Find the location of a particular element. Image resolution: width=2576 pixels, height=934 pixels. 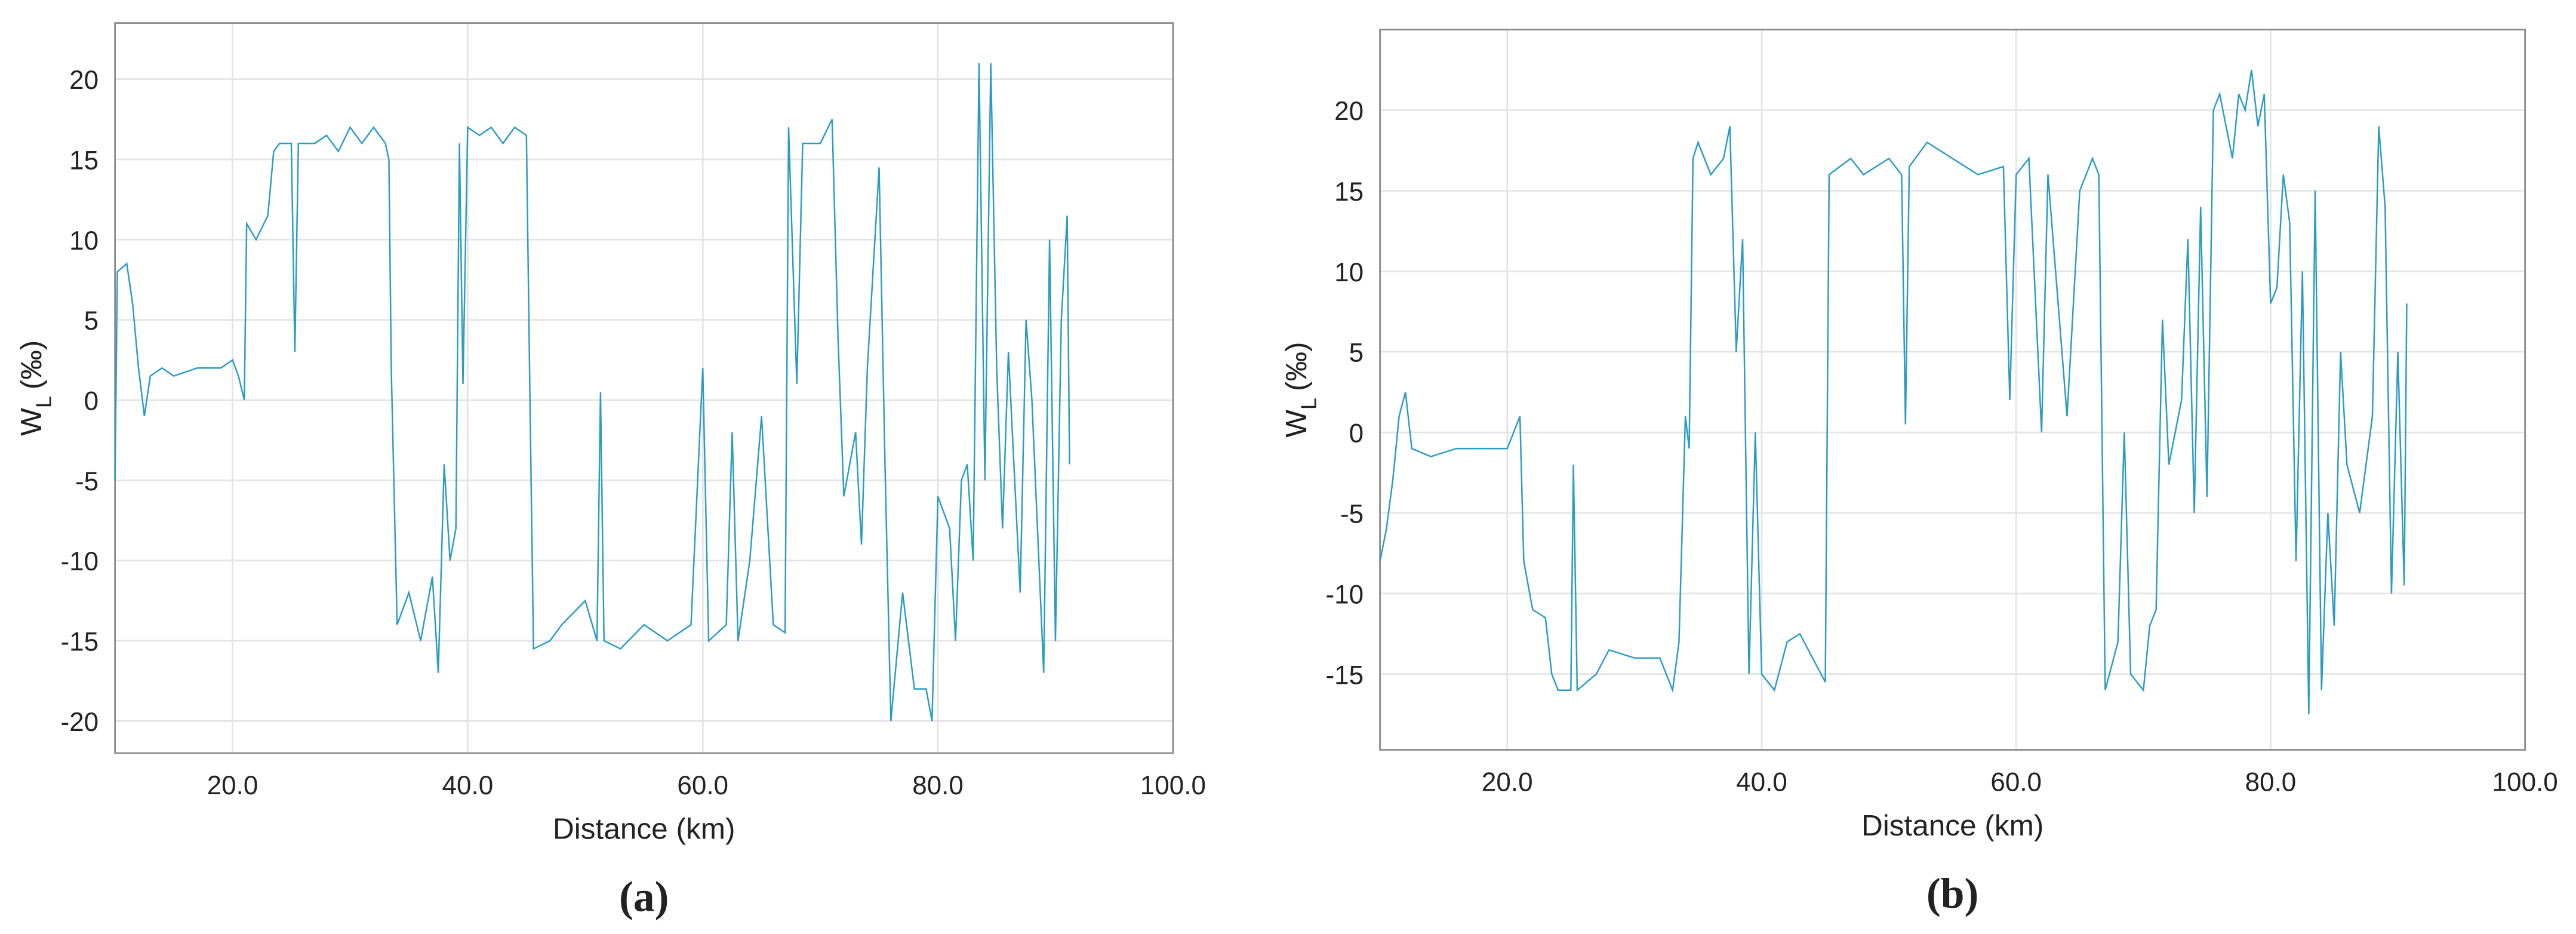

y-tick-label: -20 is located at coordinates (79, 722).